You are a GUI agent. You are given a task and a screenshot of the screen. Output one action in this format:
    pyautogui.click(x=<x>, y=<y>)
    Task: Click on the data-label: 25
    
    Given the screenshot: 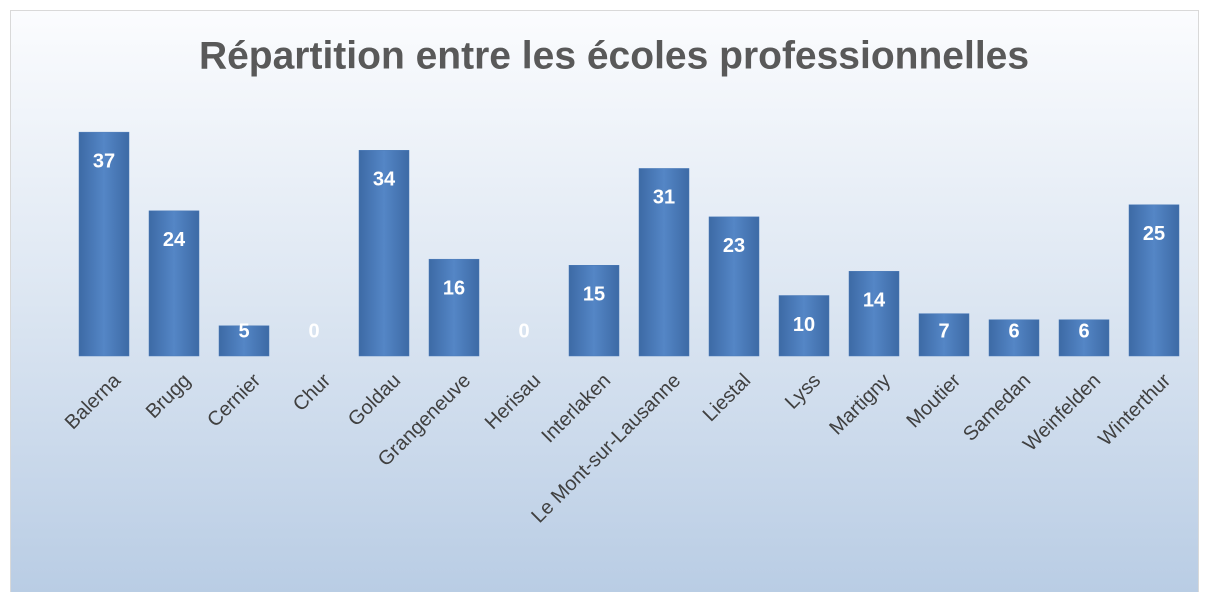 What is the action you would take?
    pyautogui.click(x=1154, y=234)
    